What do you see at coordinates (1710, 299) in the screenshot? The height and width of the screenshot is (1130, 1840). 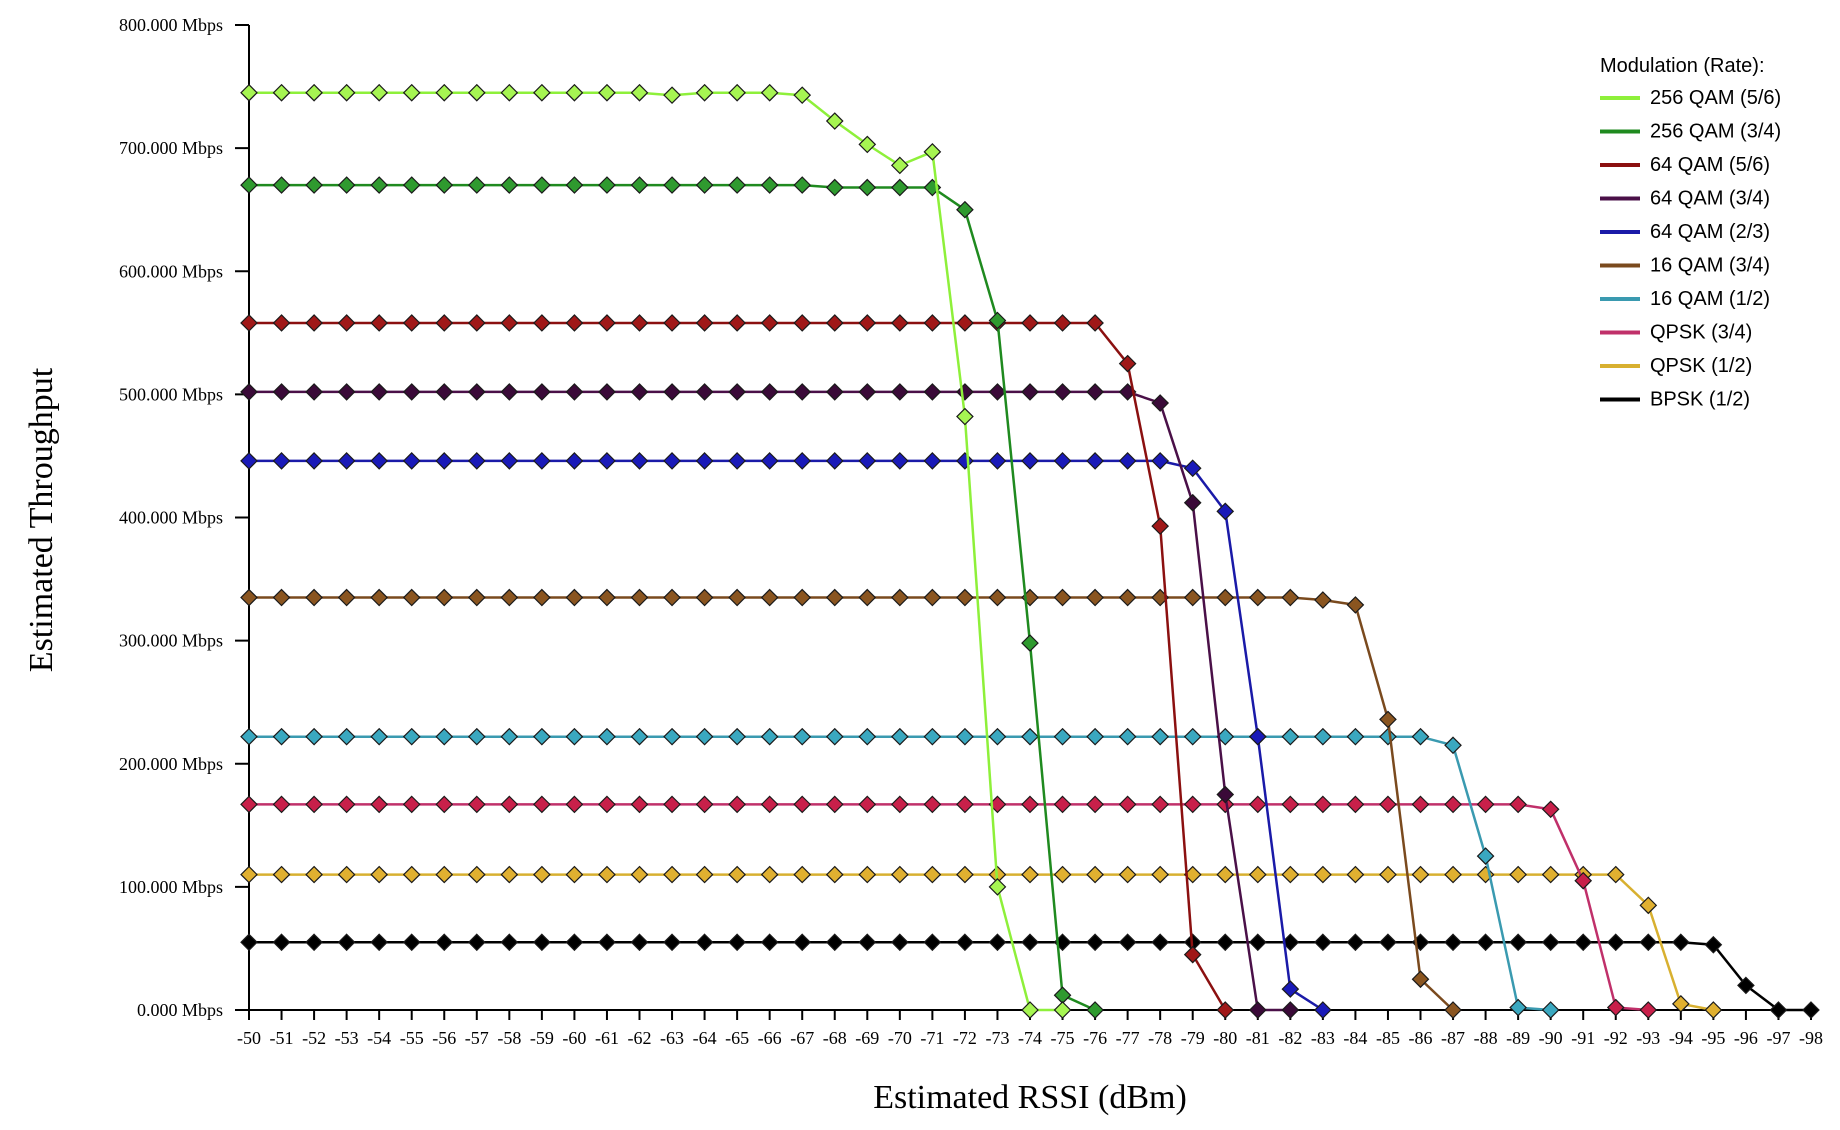 I see `legend-label: 16 QAM (1/2)` at bounding box center [1710, 299].